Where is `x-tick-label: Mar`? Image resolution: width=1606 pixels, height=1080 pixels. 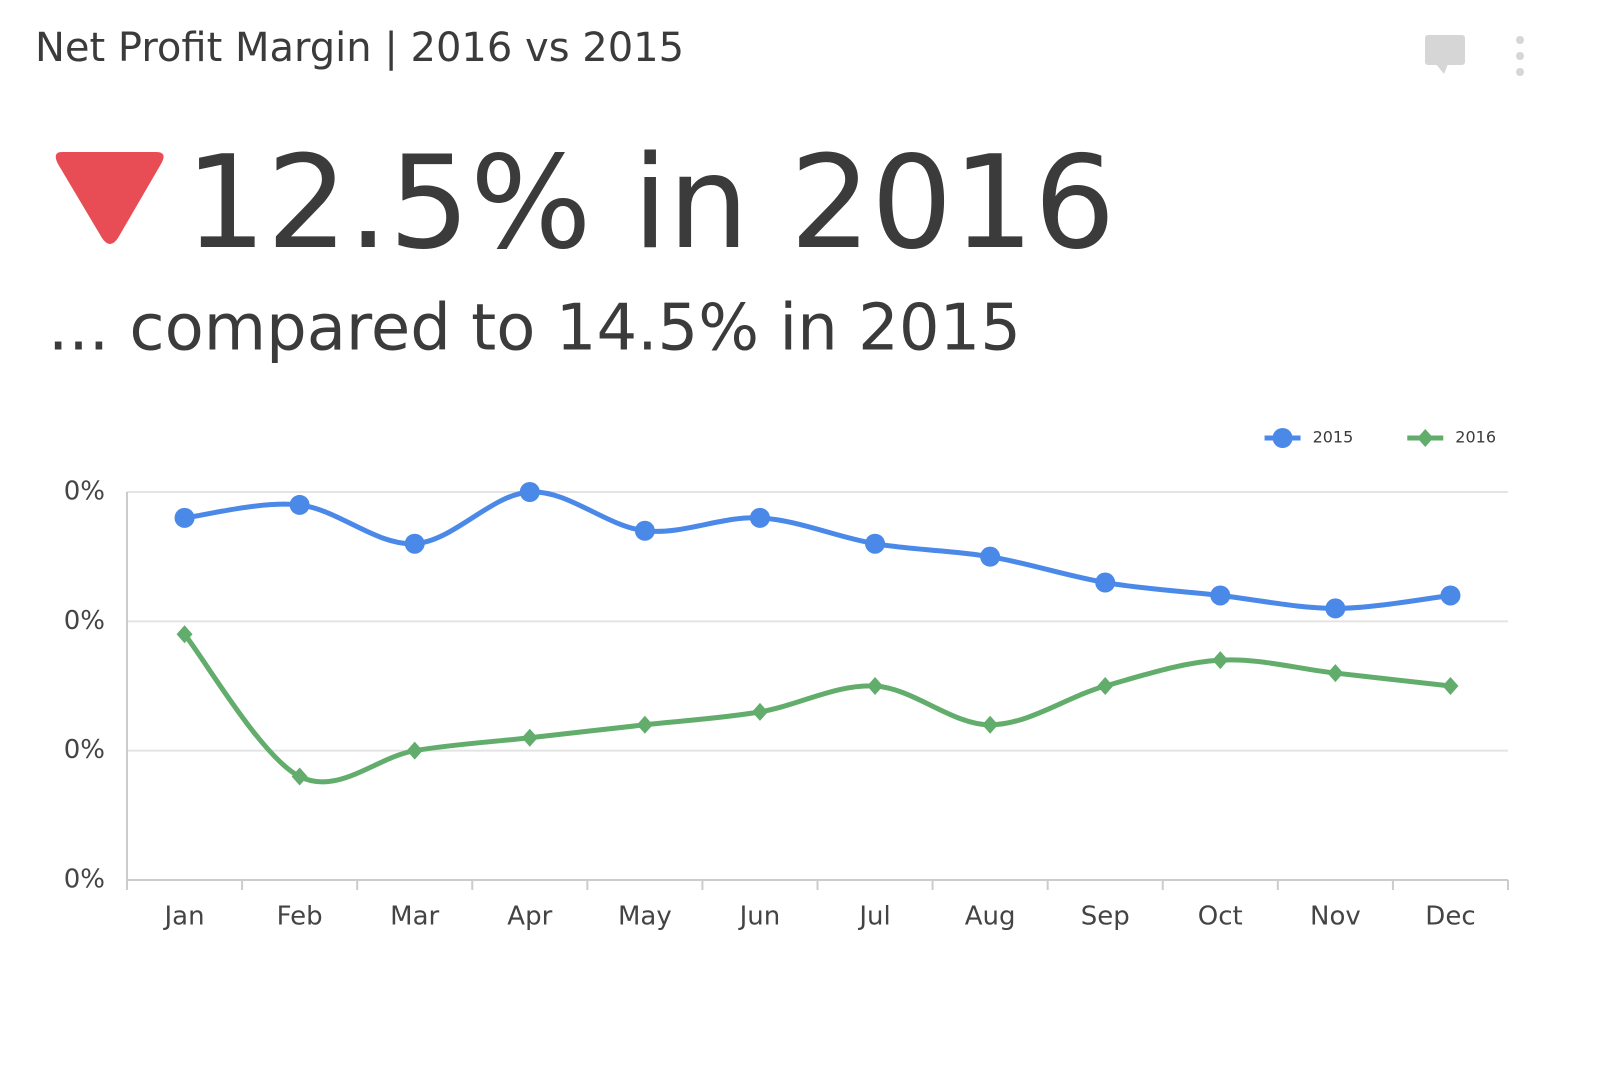
x-tick-label: Mar is located at coordinates (414, 917).